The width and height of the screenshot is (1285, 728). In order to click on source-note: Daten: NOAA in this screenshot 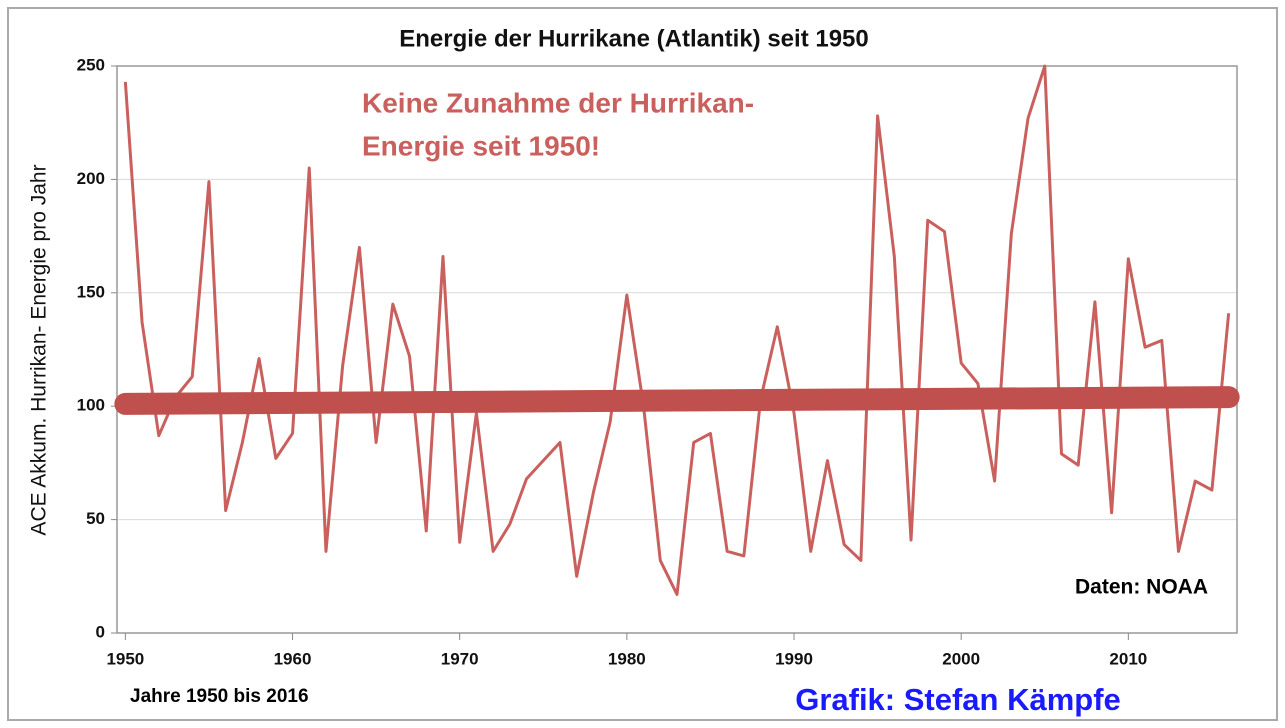, I will do `click(1141, 587)`.